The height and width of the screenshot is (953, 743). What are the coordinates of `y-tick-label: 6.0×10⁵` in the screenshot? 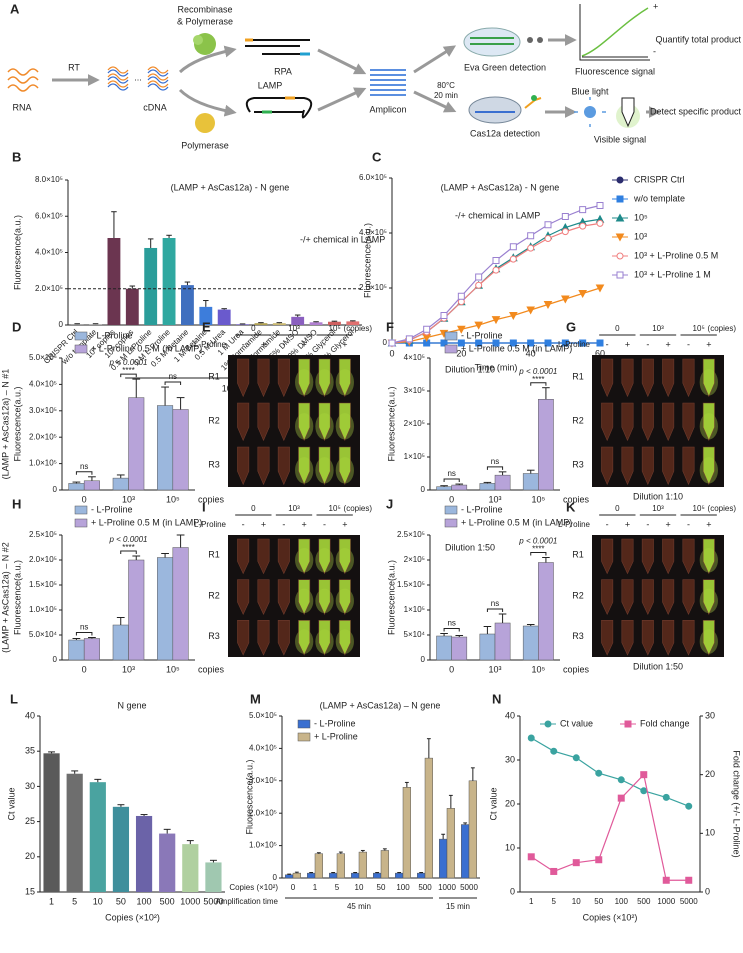 It's located at (373, 177).